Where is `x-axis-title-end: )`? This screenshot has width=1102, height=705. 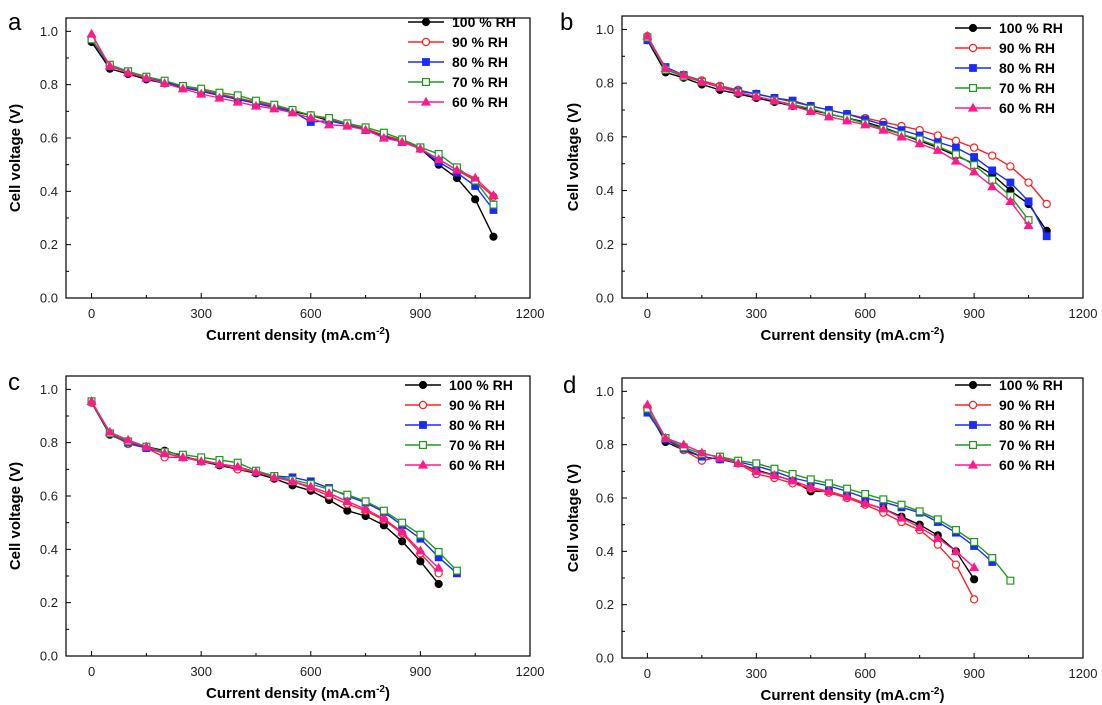 x-axis-title-end: ) is located at coordinates (941, 695).